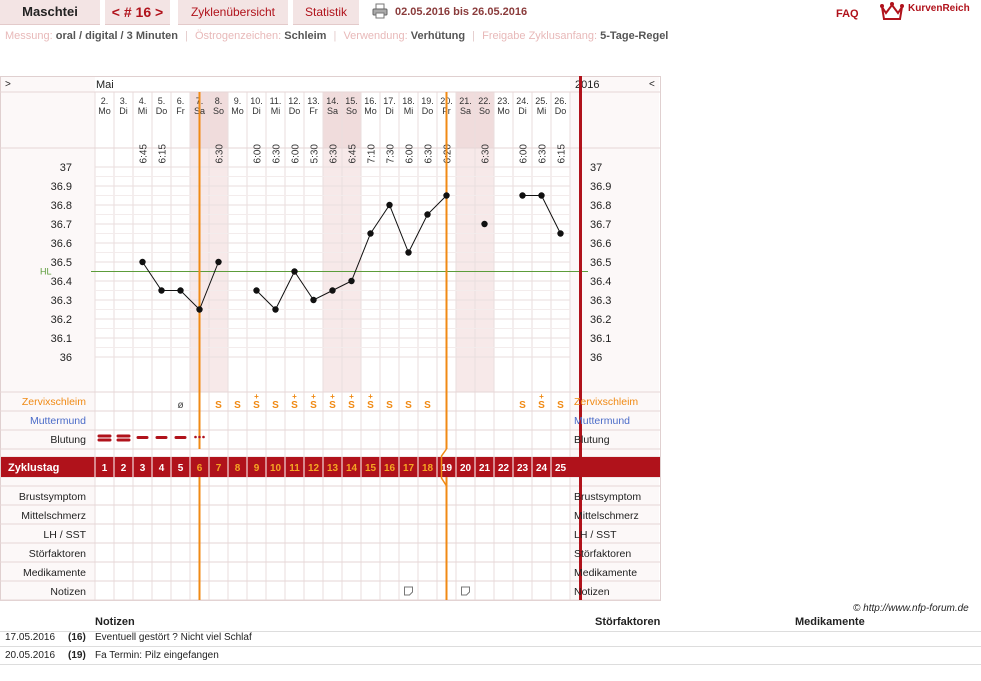  I want to click on date-label: 10., so click(256, 101).